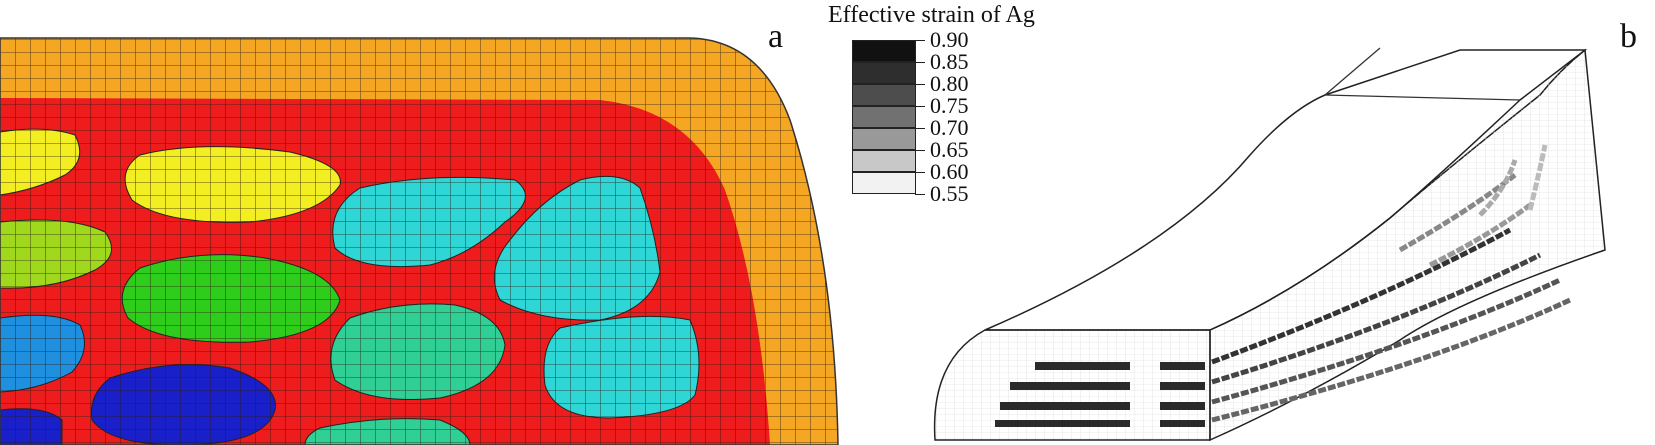  I want to click on legend-value: 0.60, so click(949, 171).